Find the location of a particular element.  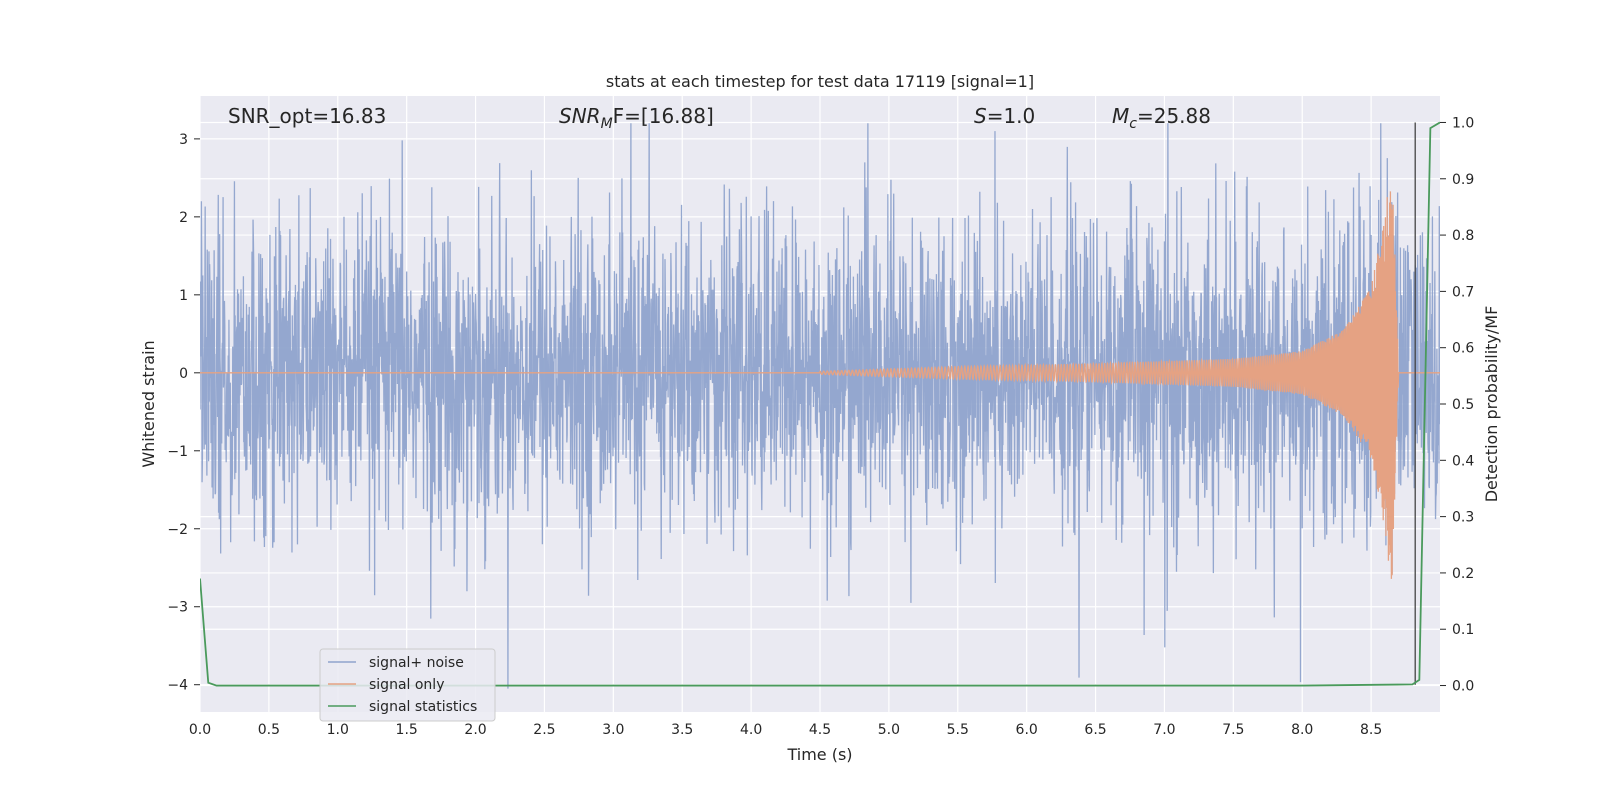

x-axis-label: Time (s) is located at coordinates (819, 754).